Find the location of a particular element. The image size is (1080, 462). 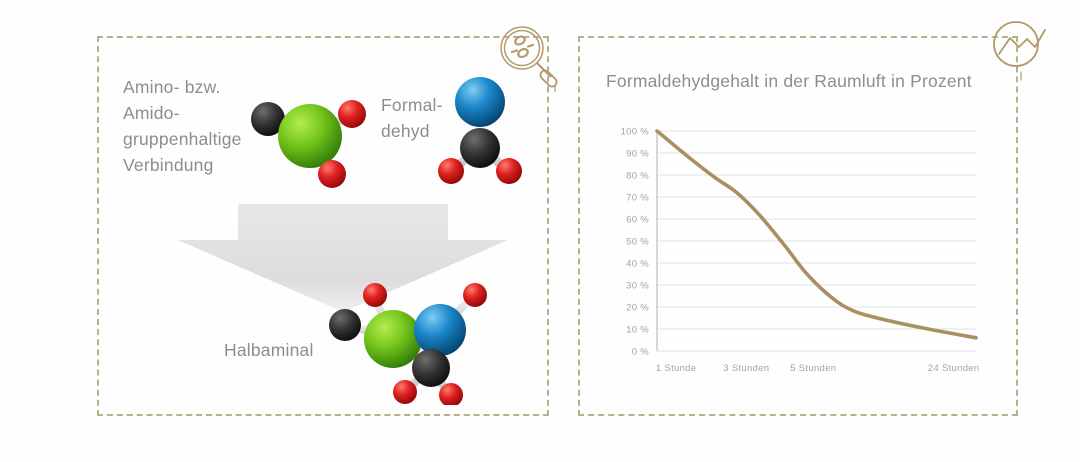

y-tick-label: 60 % is located at coordinates (637, 219).